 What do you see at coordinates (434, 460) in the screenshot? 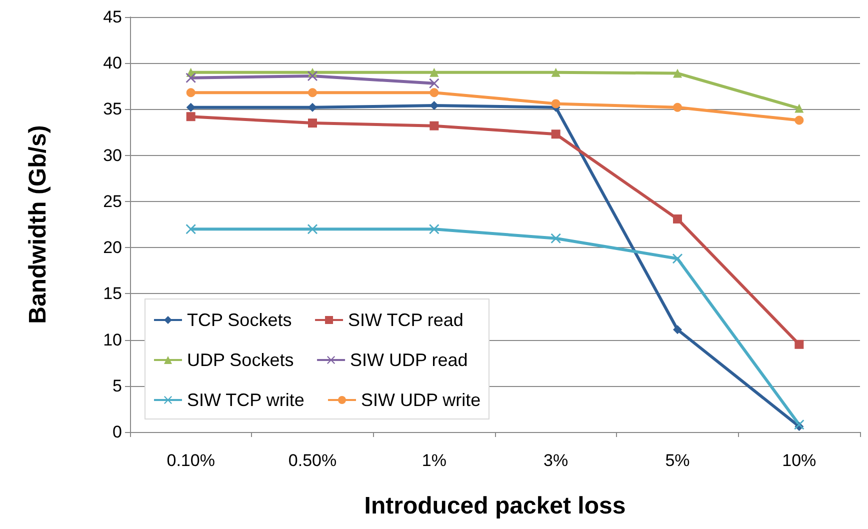
I see `x-tick-label: 1%` at bounding box center [434, 460].